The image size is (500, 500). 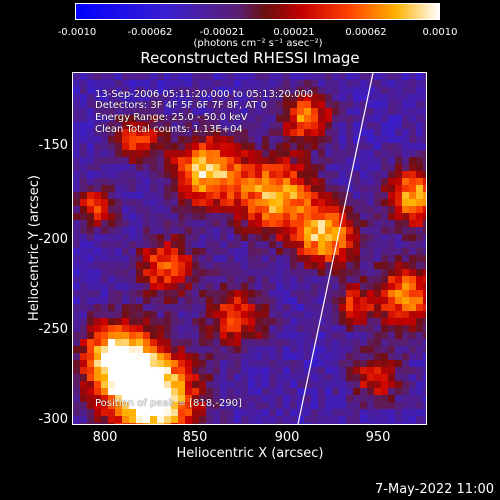 What do you see at coordinates (195, 437) in the screenshot?
I see `x-tick-label: 850` at bounding box center [195, 437].